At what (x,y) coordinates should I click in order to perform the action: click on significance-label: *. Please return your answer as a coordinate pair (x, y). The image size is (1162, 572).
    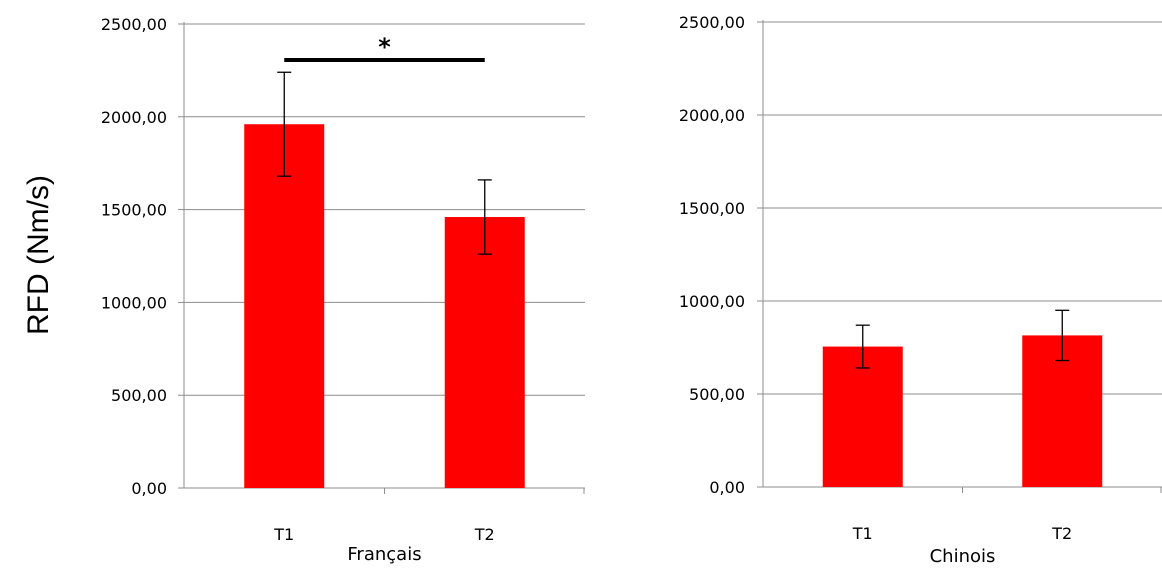
    Looking at the image, I should click on (384, 47).